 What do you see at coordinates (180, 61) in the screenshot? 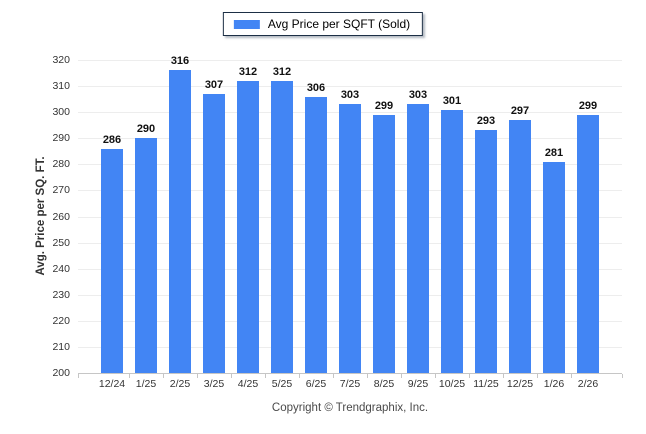
I see `bar-value-label: 316` at bounding box center [180, 61].